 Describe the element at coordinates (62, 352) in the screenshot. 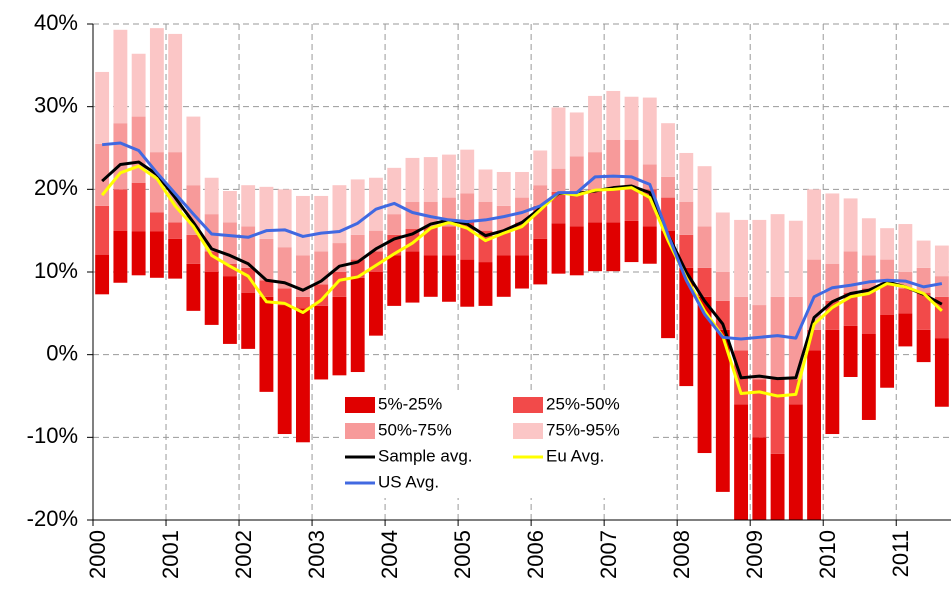

I see `y-tick-label: 0%` at that location.